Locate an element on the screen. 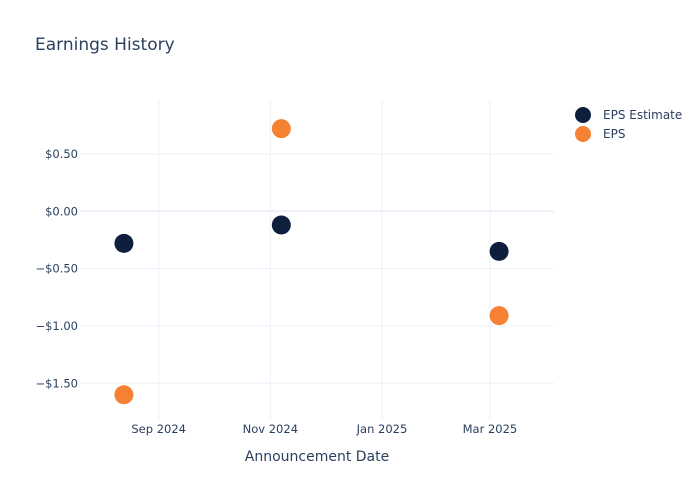 The height and width of the screenshot is (500, 700). chart-title: Earnings History is located at coordinates (105, 45).